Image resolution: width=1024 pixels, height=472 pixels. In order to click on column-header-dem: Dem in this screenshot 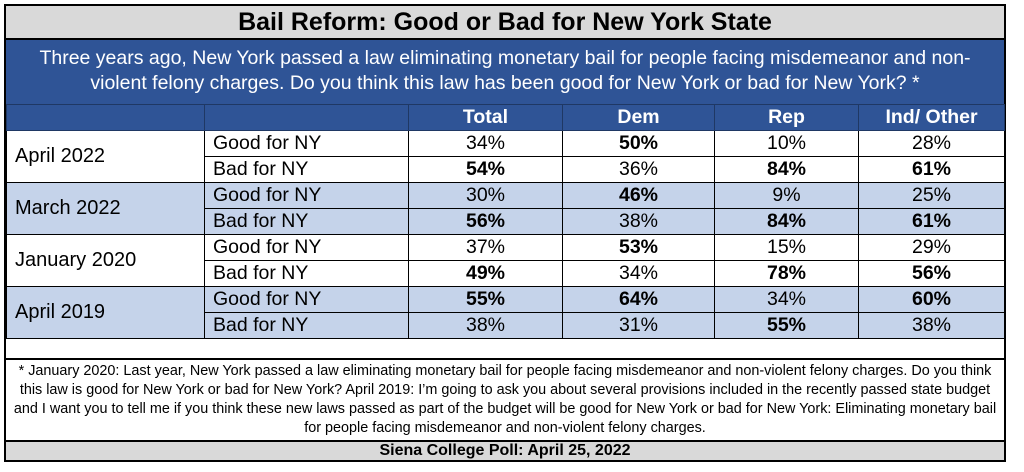, I will do `click(638, 117)`.